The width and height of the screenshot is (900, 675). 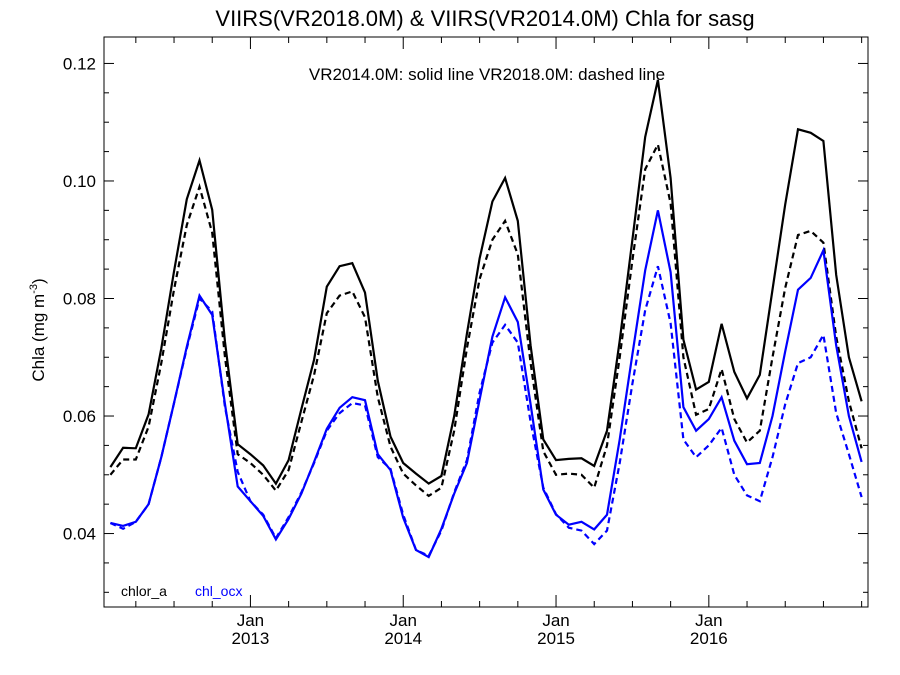 I want to click on y-tick-label: 0.06, so click(x=79, y=416).